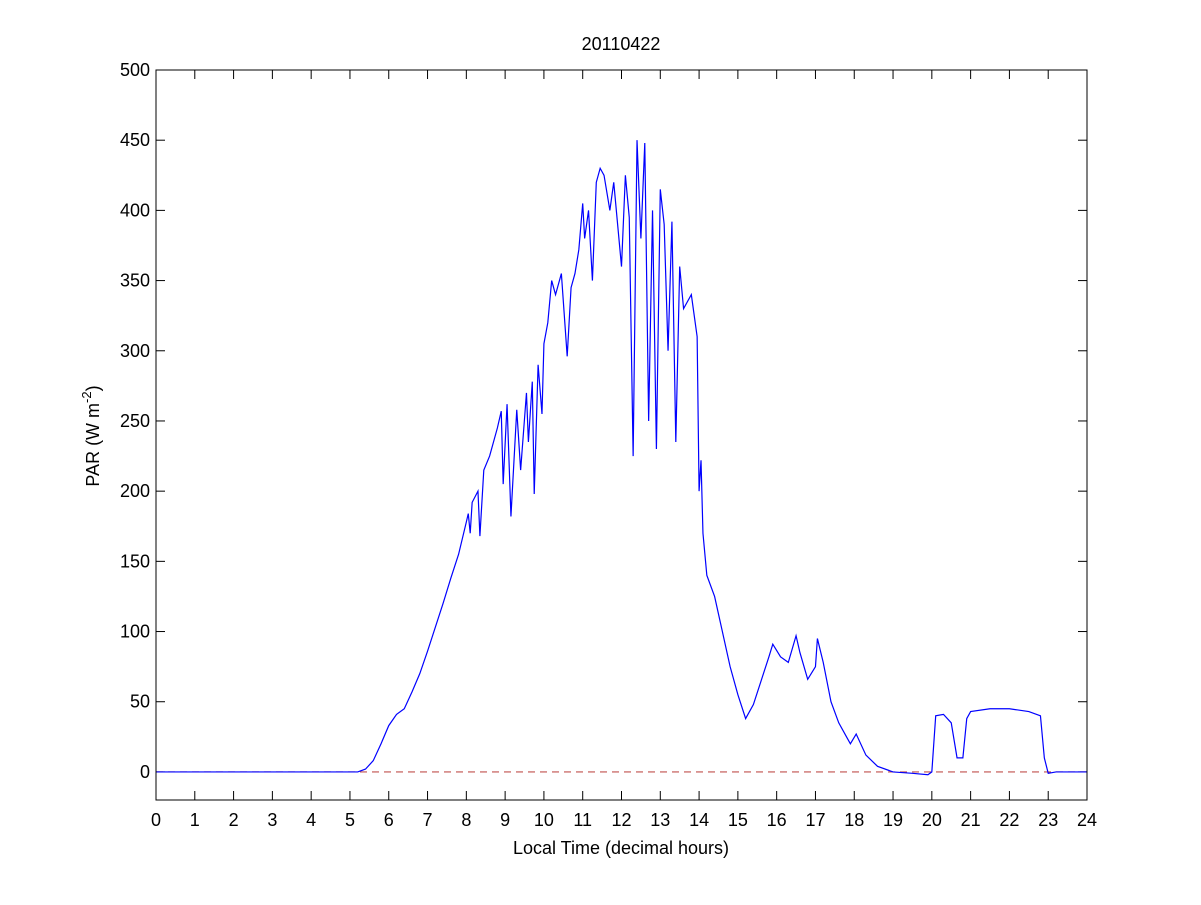 This screenshot has width=1201, height=905. I want to click on x-tick-label: 20, so click(932, 820).